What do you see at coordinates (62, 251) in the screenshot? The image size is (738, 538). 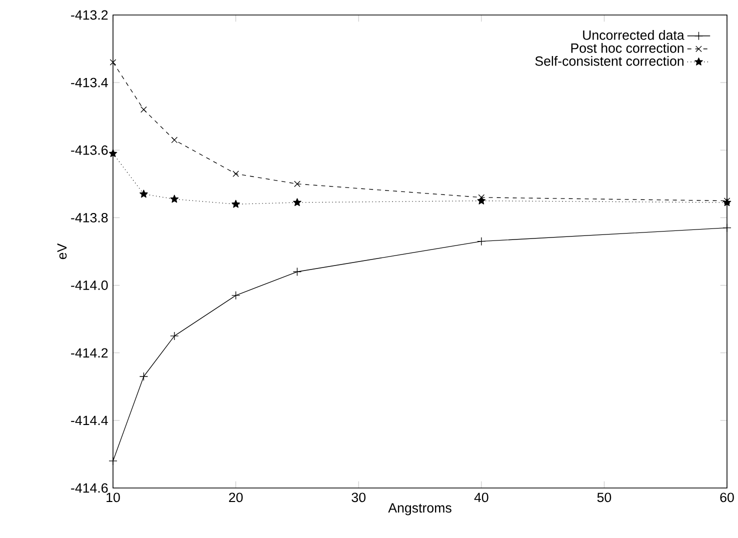 I see `y-axis-title: eV` at bounding box center [62, 251].